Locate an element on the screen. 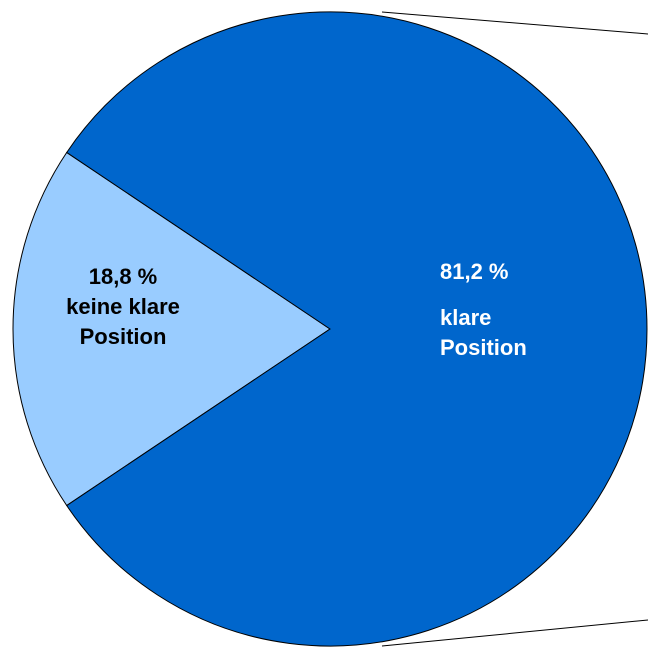 This screenshot has height=650, width=648. slice-label: 81,2 % klare Position is located at coordinates (500, 310).